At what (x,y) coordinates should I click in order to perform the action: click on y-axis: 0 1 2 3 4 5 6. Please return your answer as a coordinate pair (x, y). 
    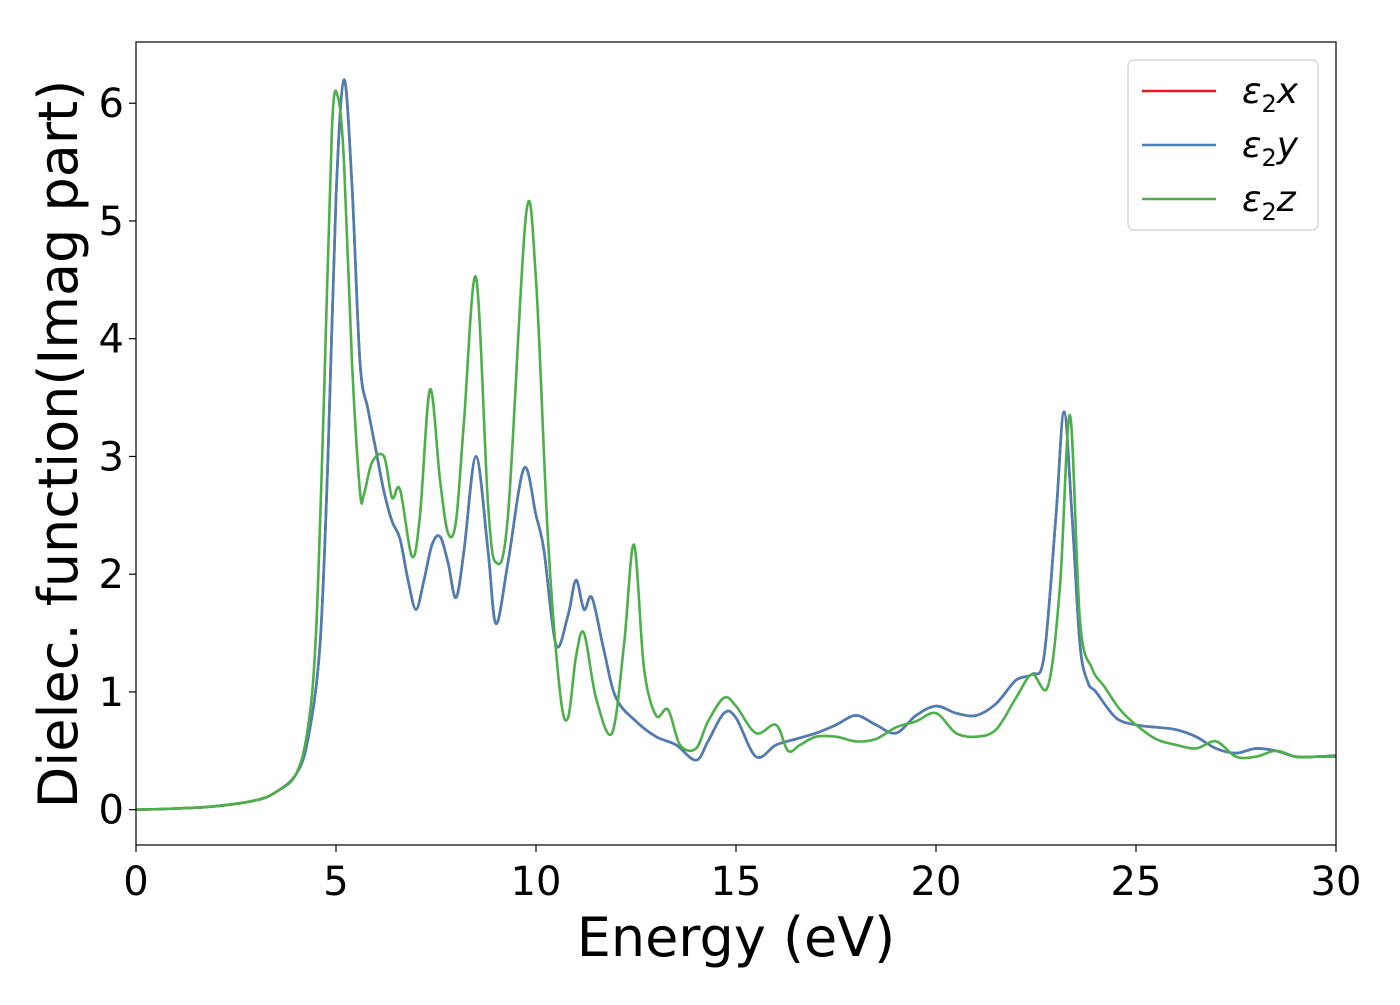
    Looking at the image, I should click on (117, 457).